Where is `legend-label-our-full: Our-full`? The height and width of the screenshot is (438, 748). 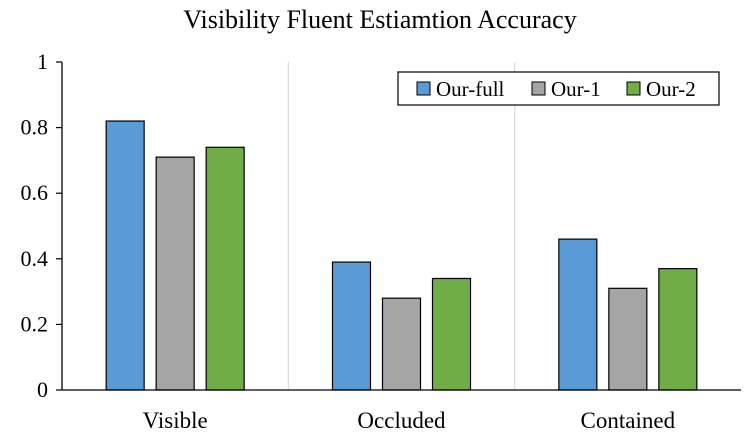 legend-label-our-full: Our-full is located at coordinates (470, 89).